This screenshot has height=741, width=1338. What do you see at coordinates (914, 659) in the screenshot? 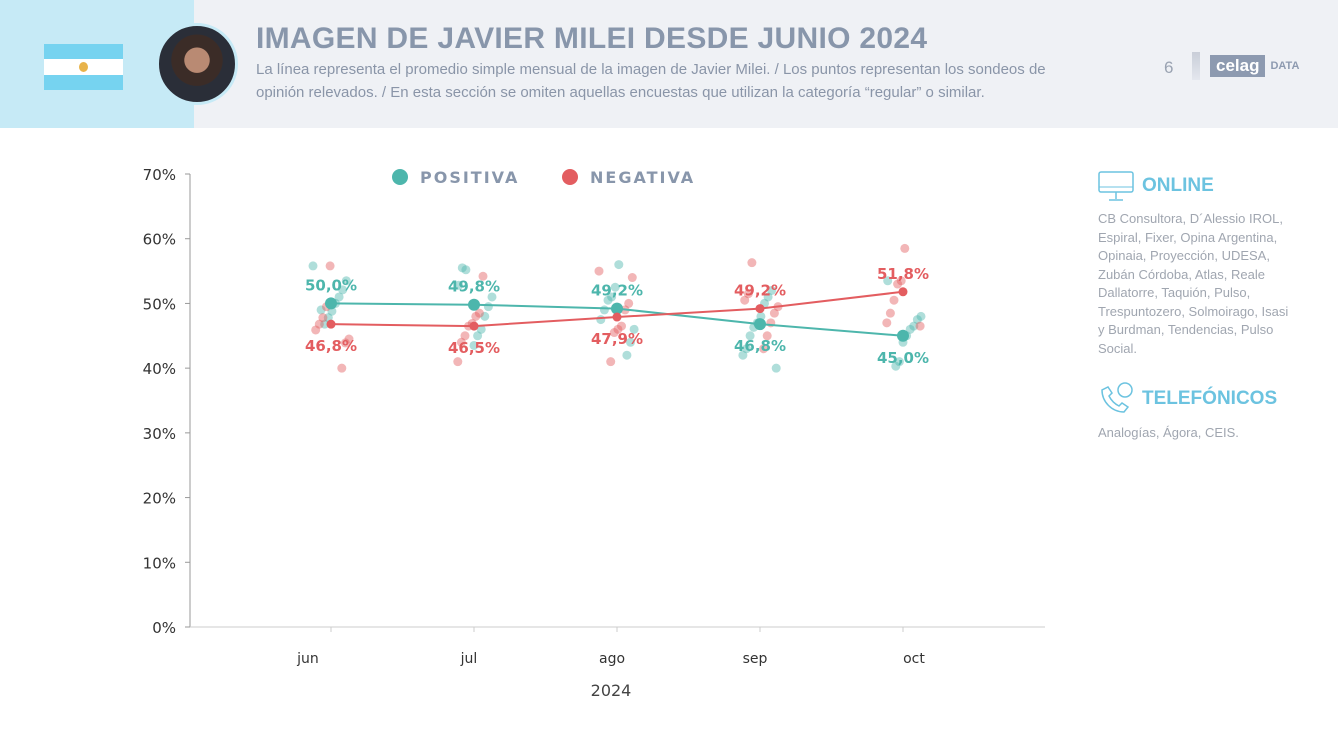
I see `x-tick-label: oct` at bounding box center [914, 659].